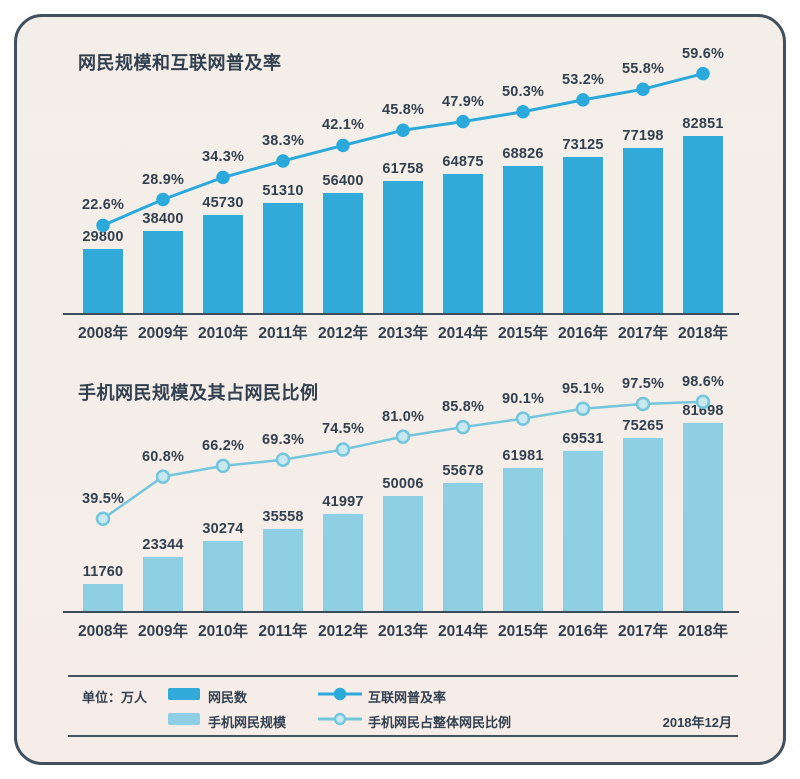 The height and width of the screenshot is (779, 800). I want to click on line-value-label: 42.1%, so click(343, 125).